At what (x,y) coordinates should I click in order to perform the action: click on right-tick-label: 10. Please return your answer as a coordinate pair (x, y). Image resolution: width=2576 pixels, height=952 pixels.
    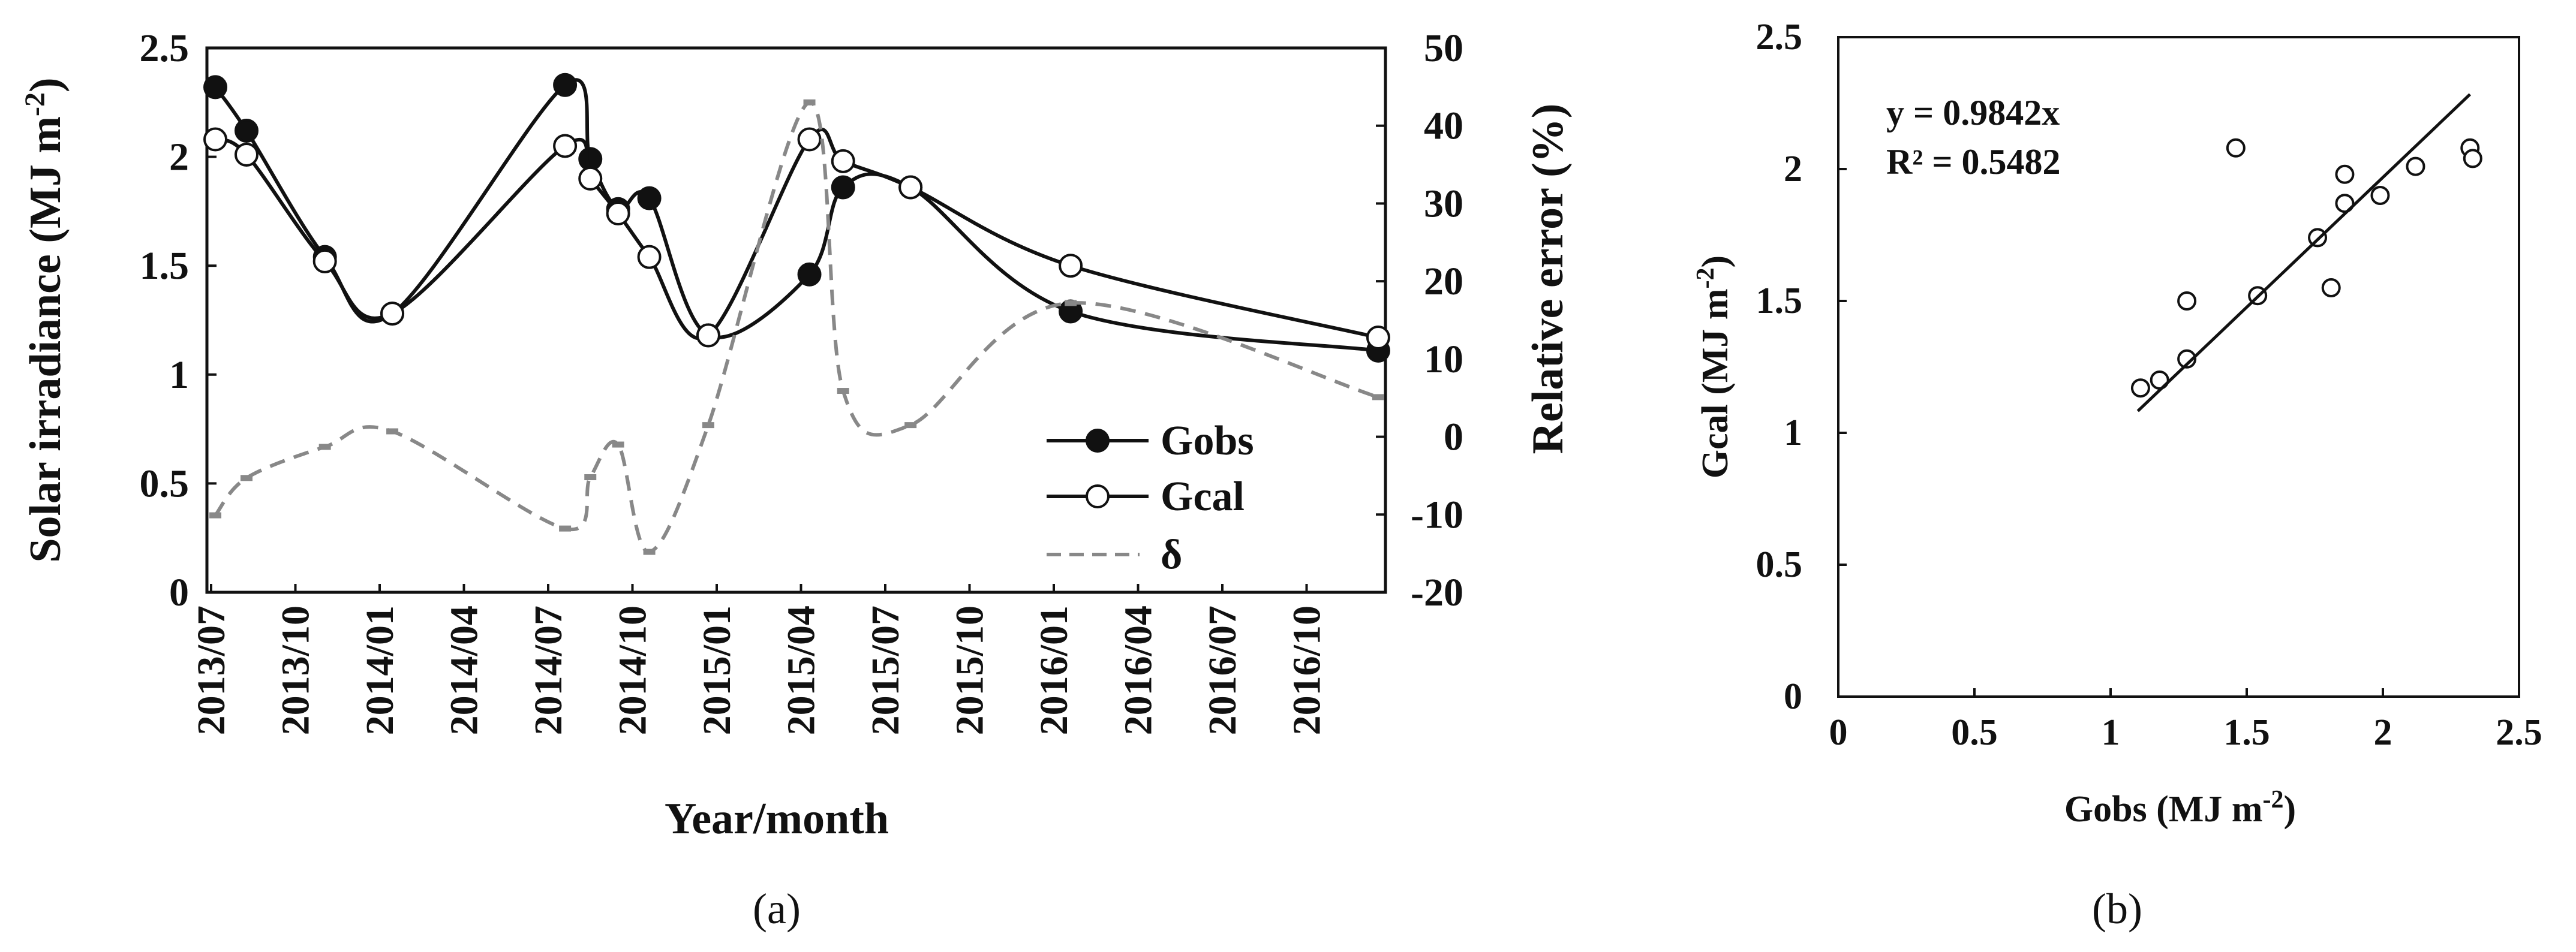
    Looking at the image, I should click on (1444, 359).